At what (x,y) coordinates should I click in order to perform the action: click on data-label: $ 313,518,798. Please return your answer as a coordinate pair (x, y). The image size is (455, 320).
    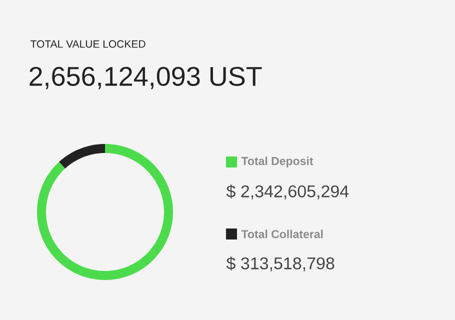
    Looking at the image, I should click on (280, 264).